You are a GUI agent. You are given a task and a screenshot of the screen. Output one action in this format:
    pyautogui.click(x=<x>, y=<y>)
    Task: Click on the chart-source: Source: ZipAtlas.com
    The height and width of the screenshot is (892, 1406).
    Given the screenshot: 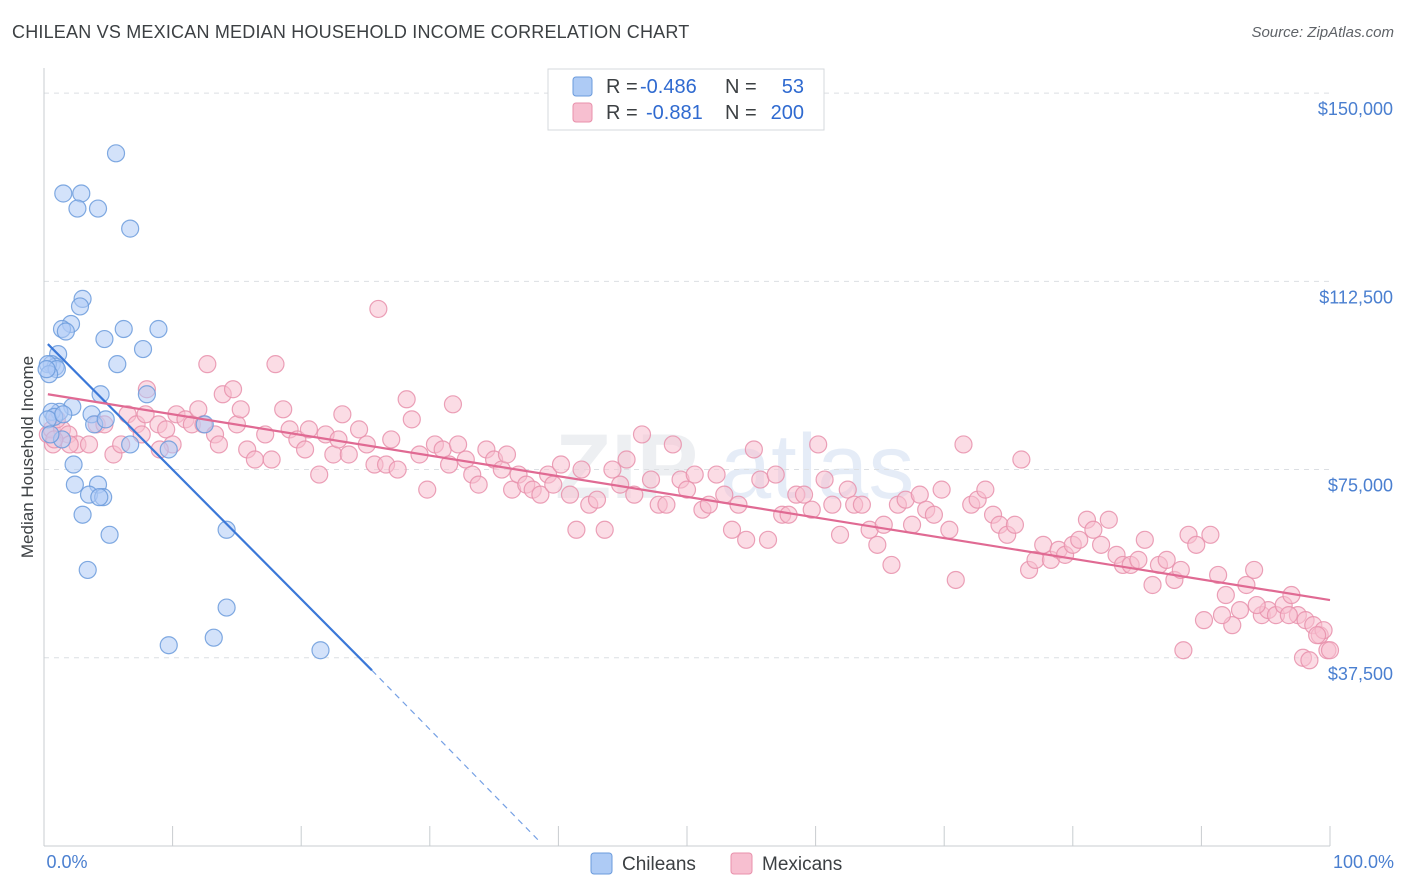 What is the action you would take?
    pyautogui.click(x=1322, y=32)
    